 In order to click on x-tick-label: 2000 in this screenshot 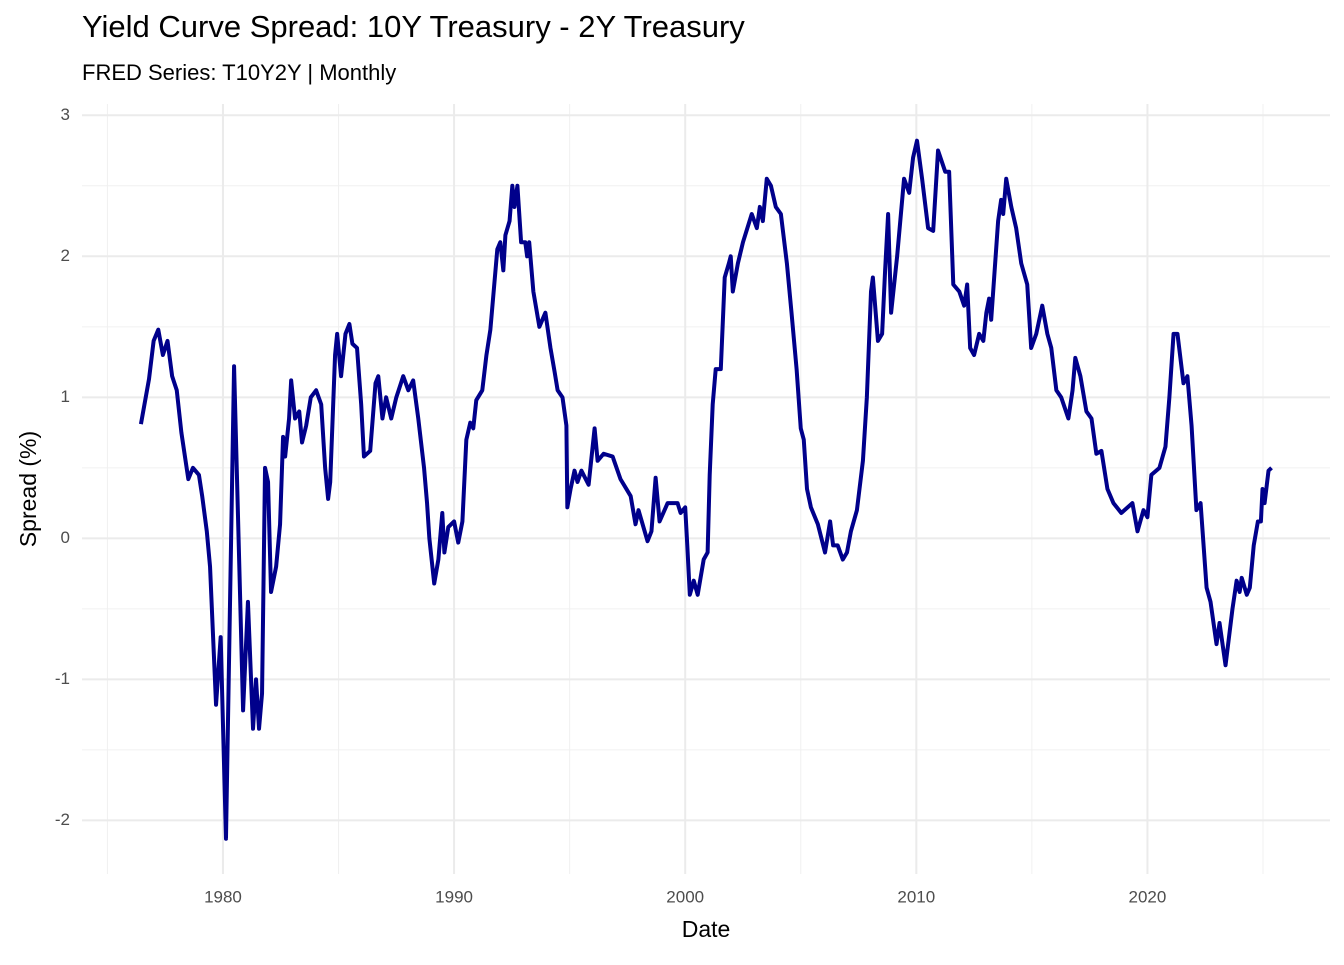, I will do `click(685, 896)`.